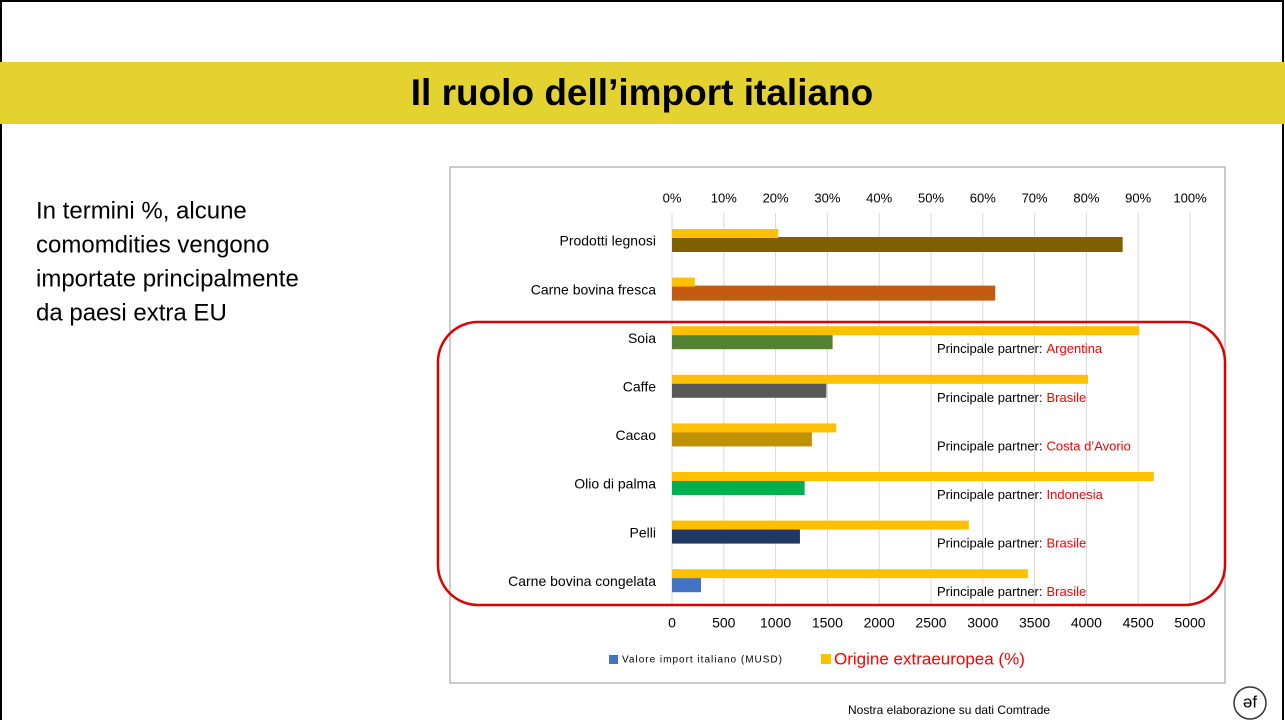  I want to click on category-label: Cacao, so click(636, 435).